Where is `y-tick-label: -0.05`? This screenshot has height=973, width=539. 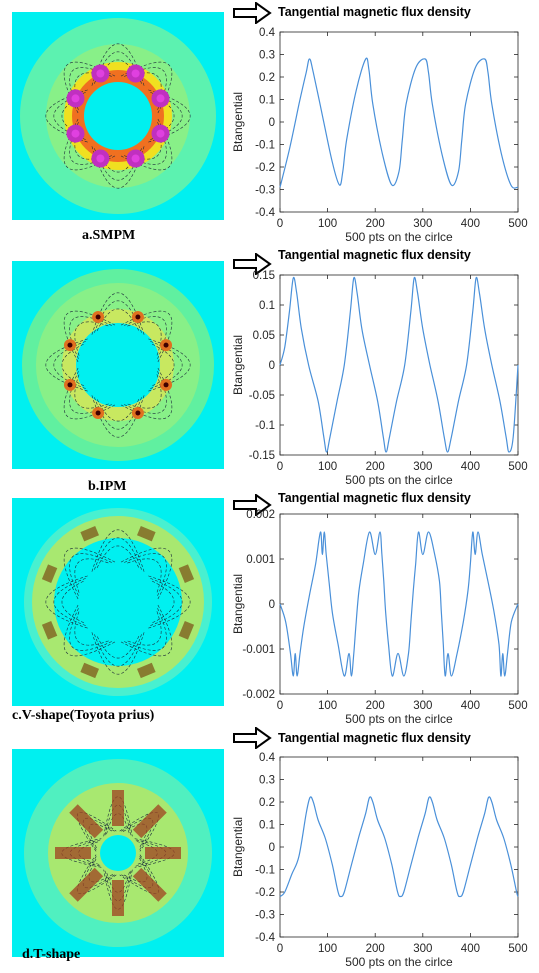 y-tick-label: -0.05 is located at coordinates (262, 396).